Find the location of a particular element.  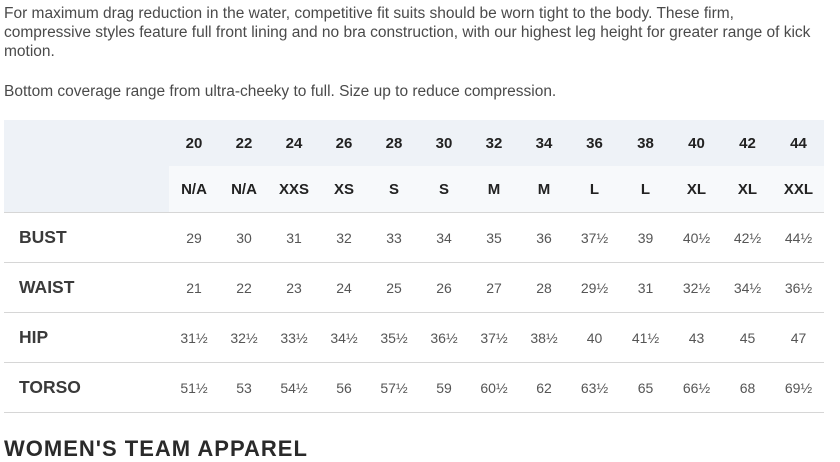

measurement-cell: 29½ is located at coordinates (594, 287).